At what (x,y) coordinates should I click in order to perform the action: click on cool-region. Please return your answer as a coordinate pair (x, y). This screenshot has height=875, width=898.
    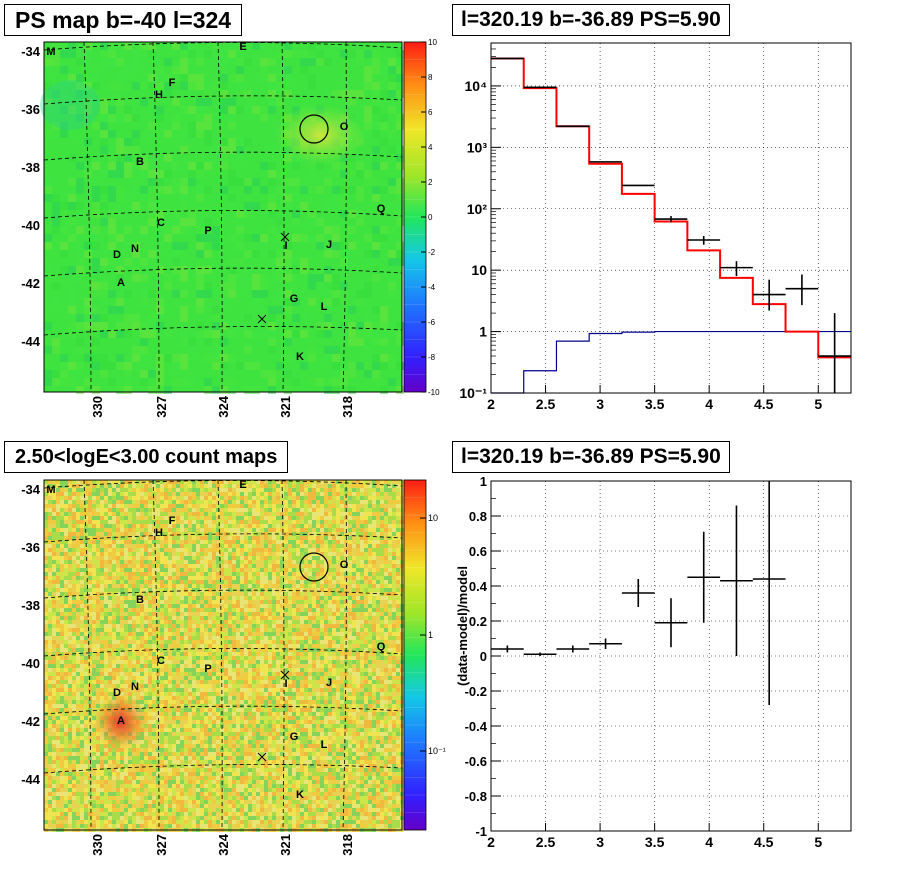
    Looking at the image, I should click on (70, 105).